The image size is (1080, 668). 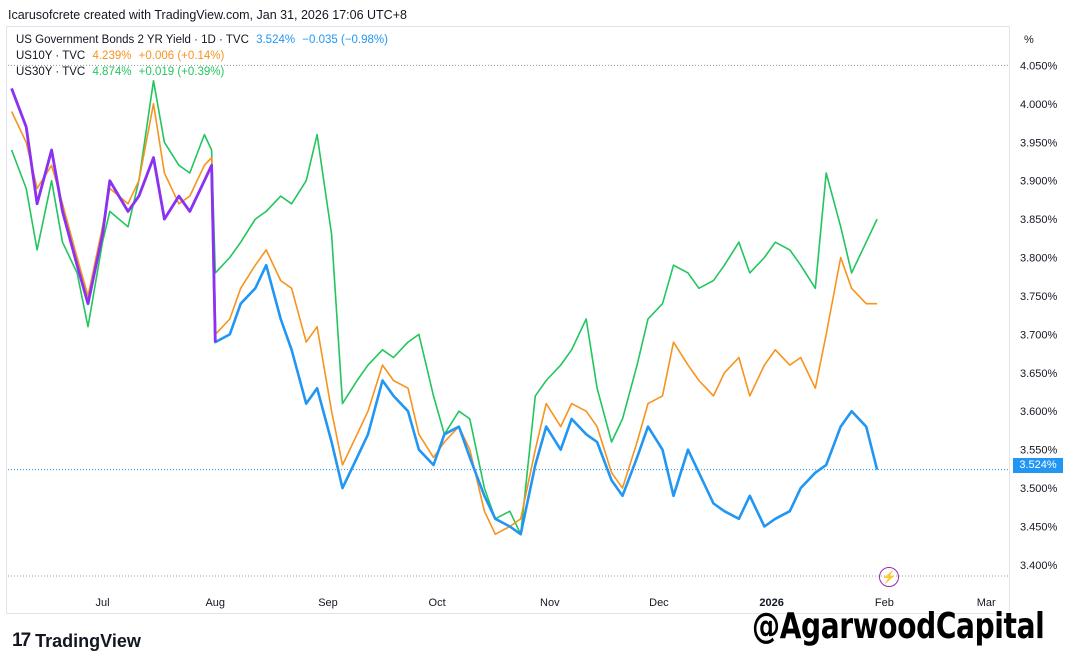 What do you see at coordinates (88, 640) in the screenshot?
I see `tradingview-logo-text: TradingView` at bounding box center [88, 640].